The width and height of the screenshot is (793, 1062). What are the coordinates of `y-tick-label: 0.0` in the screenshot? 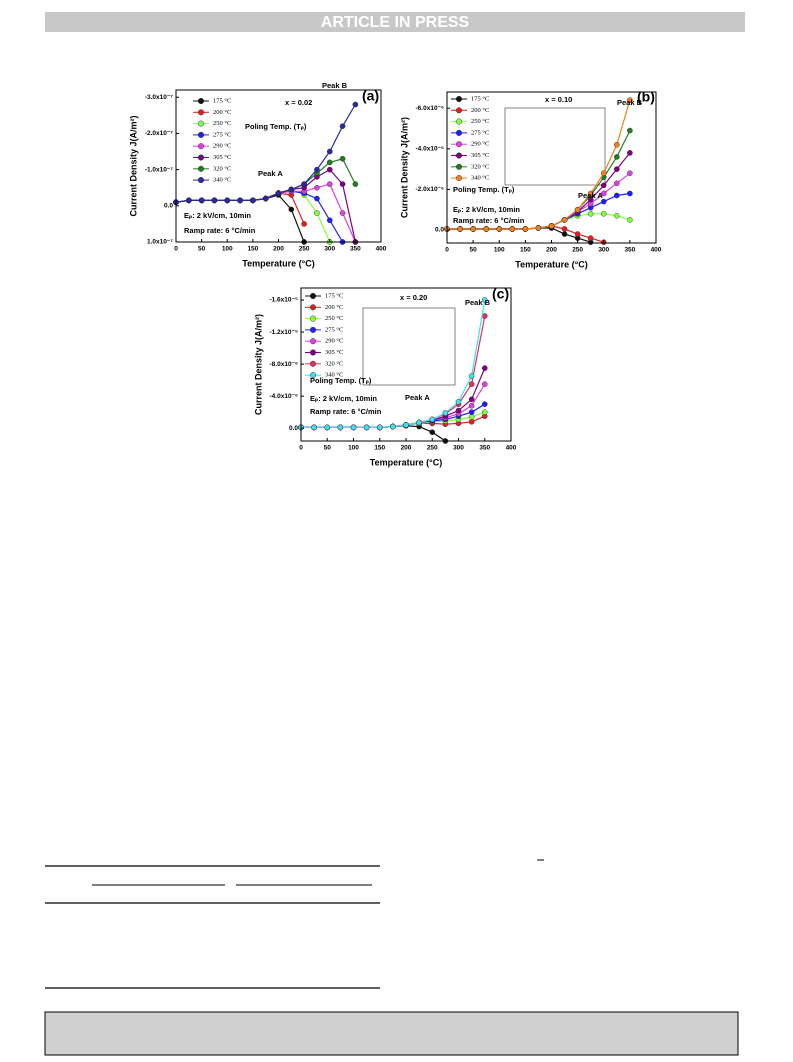 It's located at (439, 230).